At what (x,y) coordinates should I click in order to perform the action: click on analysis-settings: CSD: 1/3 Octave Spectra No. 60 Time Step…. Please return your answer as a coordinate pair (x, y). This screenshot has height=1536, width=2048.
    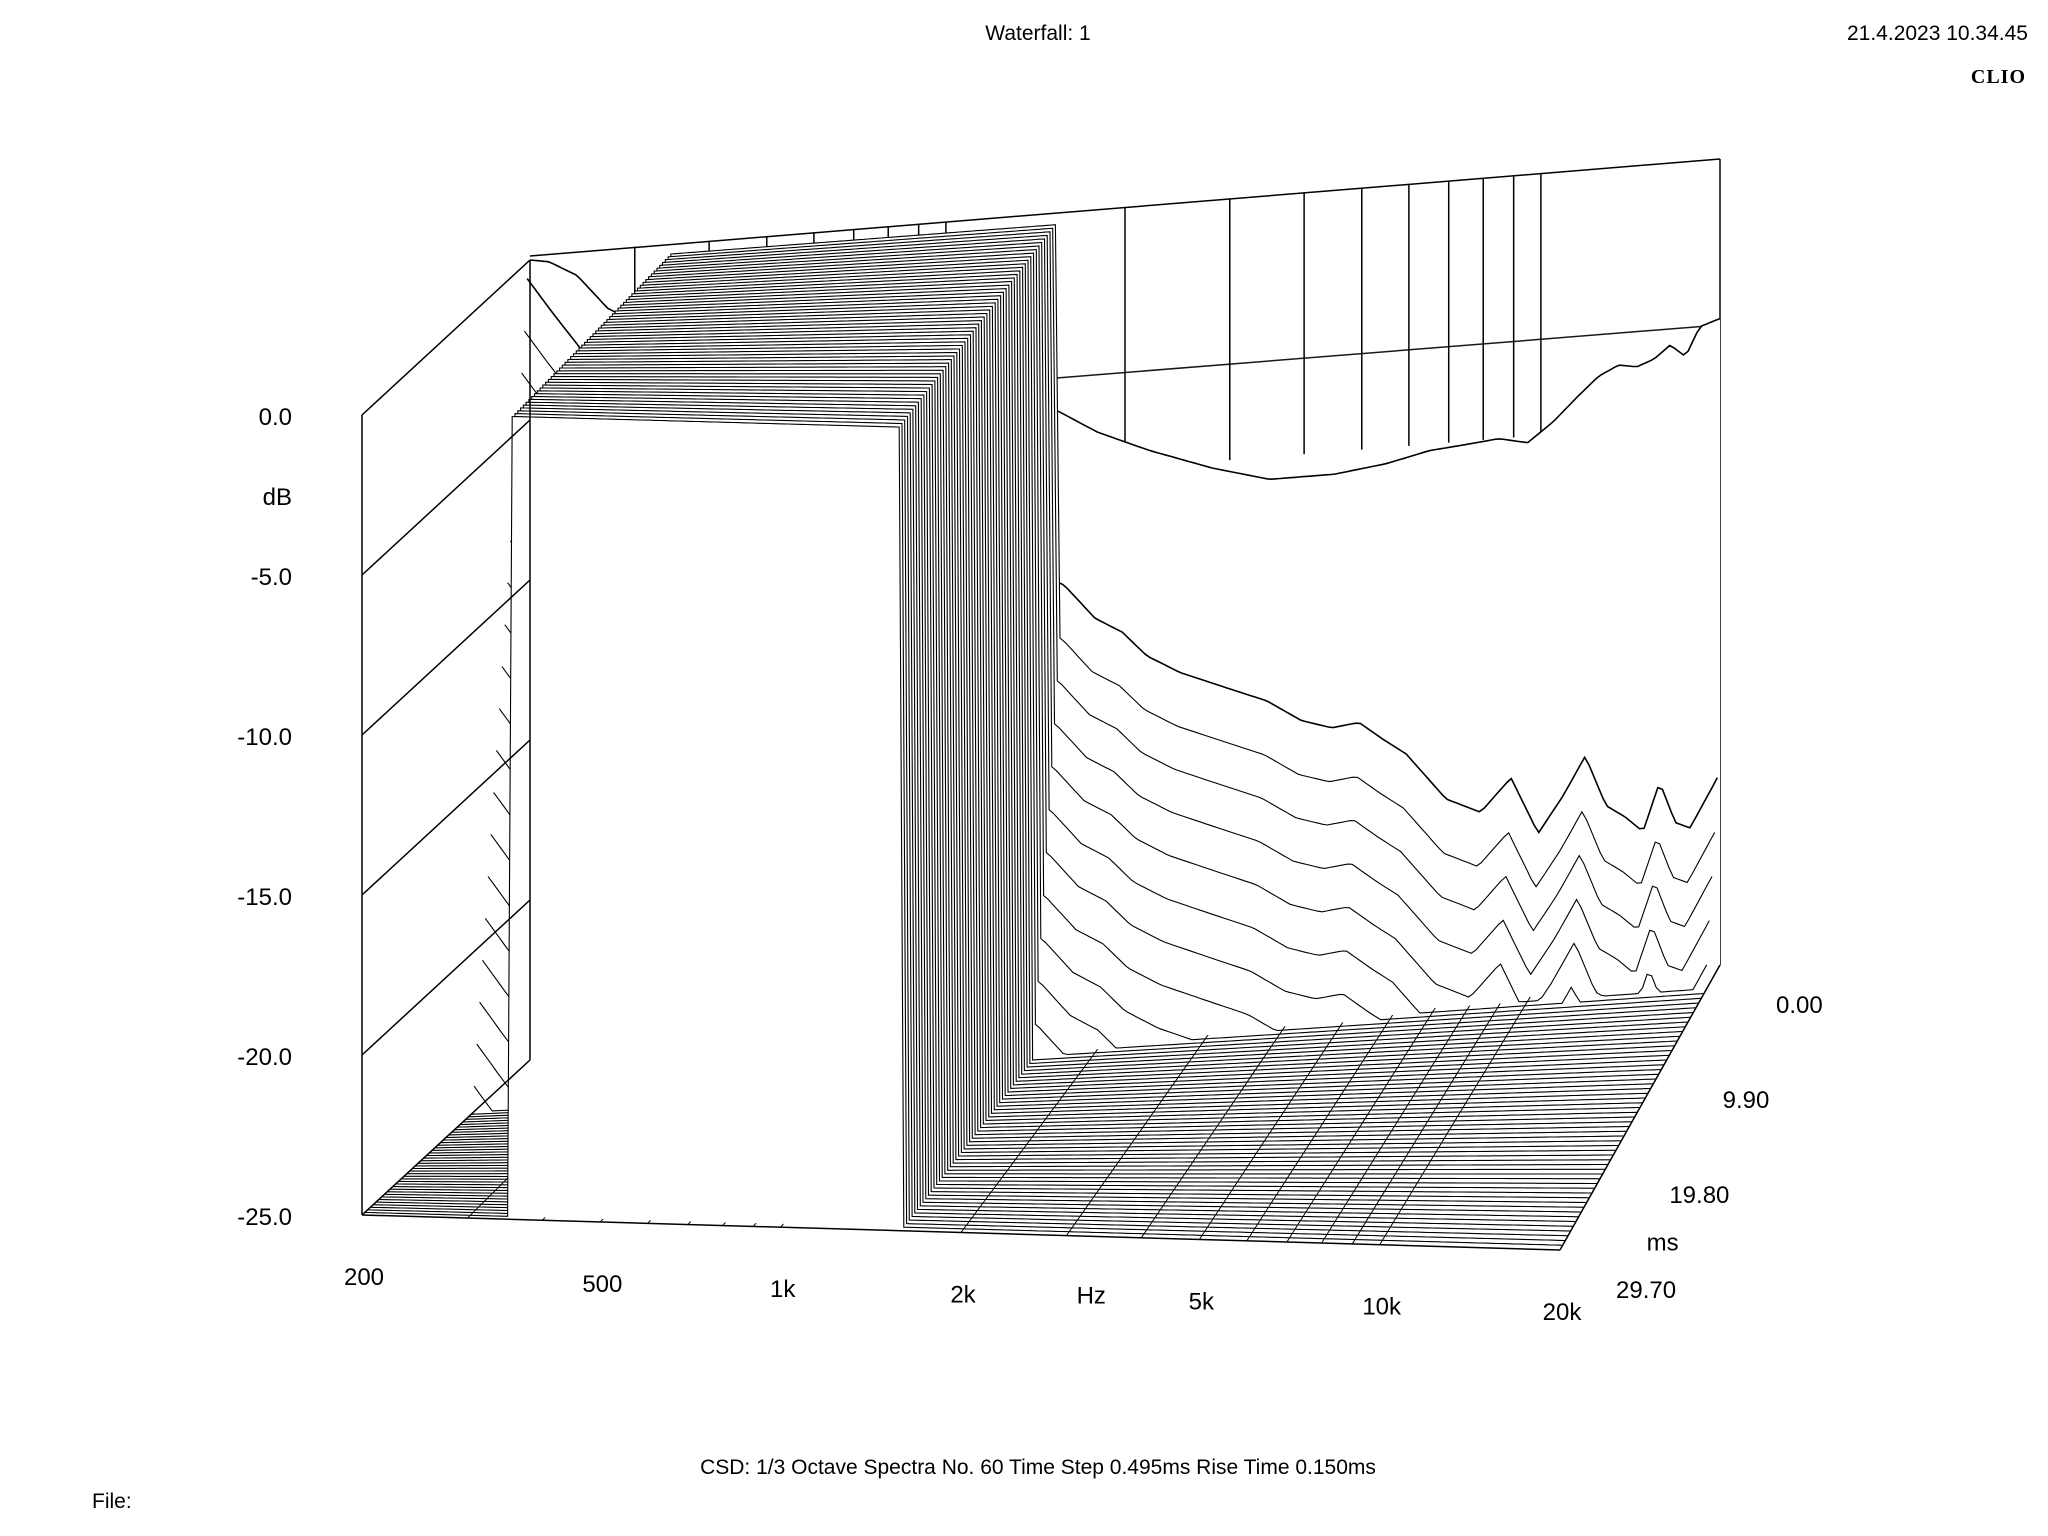
    Looking at the image, I should click on (1038, 1467).